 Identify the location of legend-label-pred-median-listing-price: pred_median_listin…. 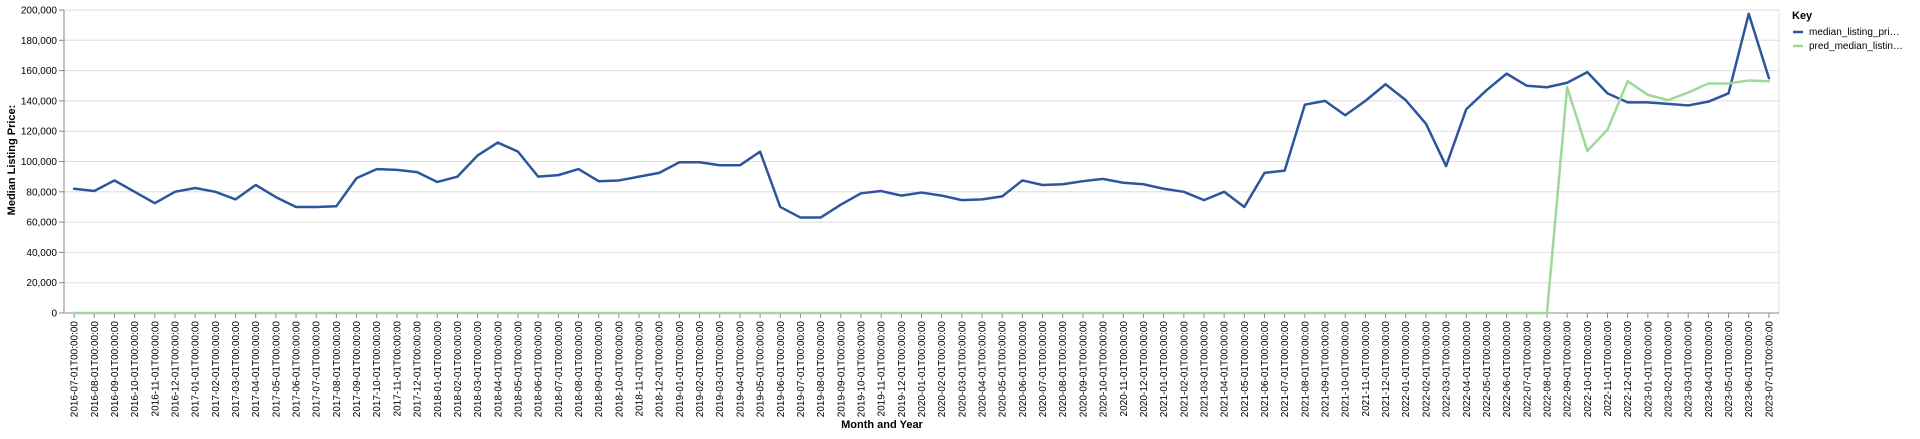
(1856, 46).